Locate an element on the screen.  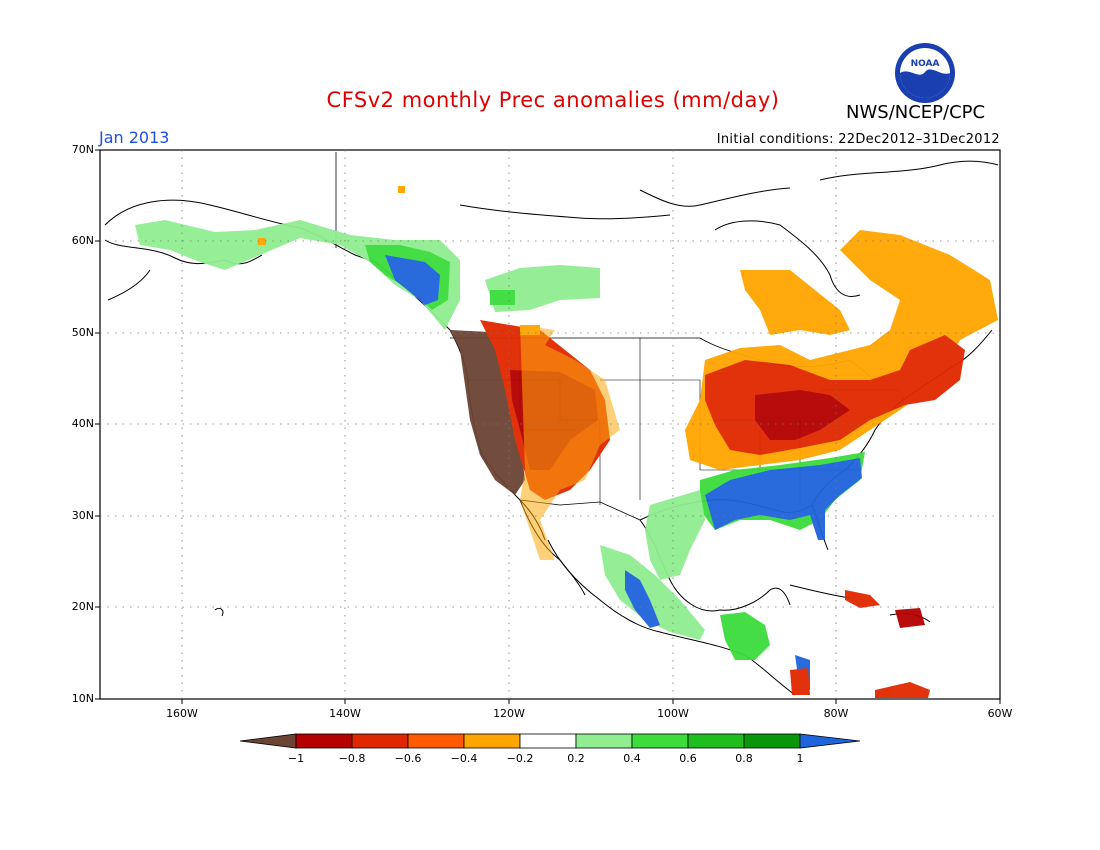
colorbar-label: 0.4 is located at coordinates (632, 758).